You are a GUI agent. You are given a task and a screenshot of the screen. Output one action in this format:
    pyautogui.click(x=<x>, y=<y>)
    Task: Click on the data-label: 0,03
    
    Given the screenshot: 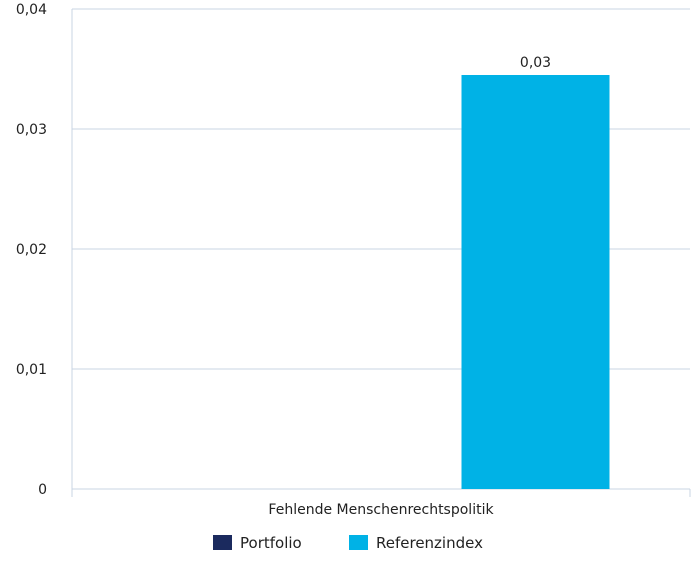 What is the action you would take?
    pyautogui.click(x=535, y=63)
    